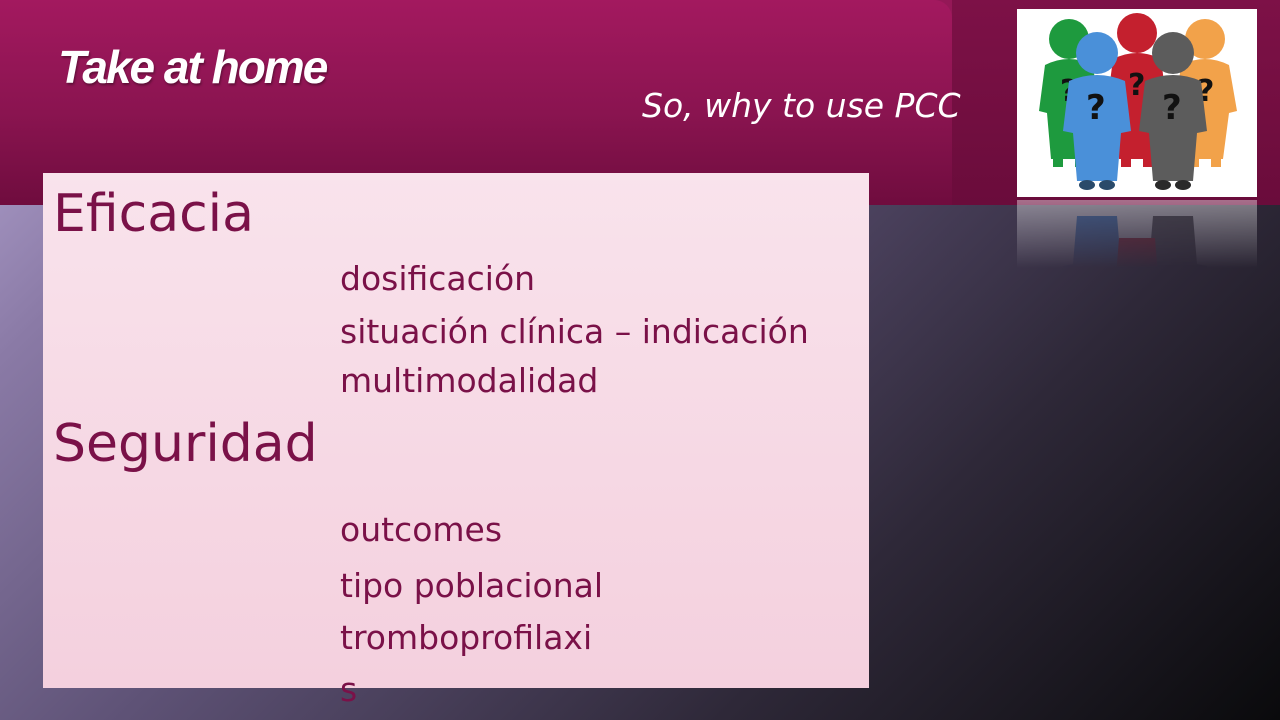  Describe the element at coordinates (349, 689) in the screenshot. I see `list-item: s` at that location.